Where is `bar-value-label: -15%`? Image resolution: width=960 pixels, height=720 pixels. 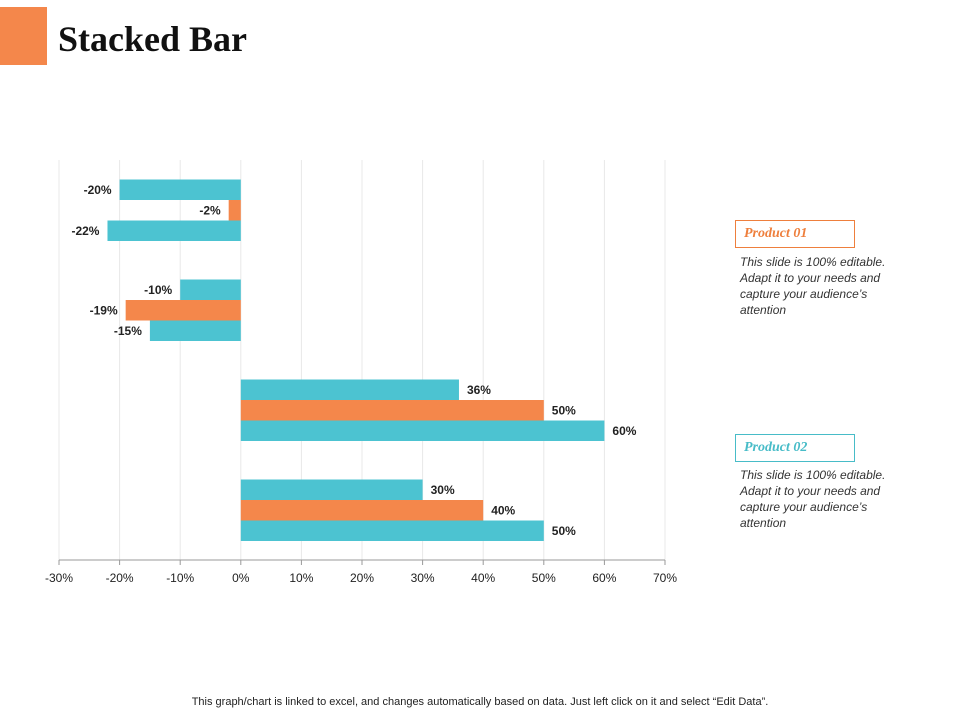 bar-value-label: -15% is located at coordinates (128, 331).